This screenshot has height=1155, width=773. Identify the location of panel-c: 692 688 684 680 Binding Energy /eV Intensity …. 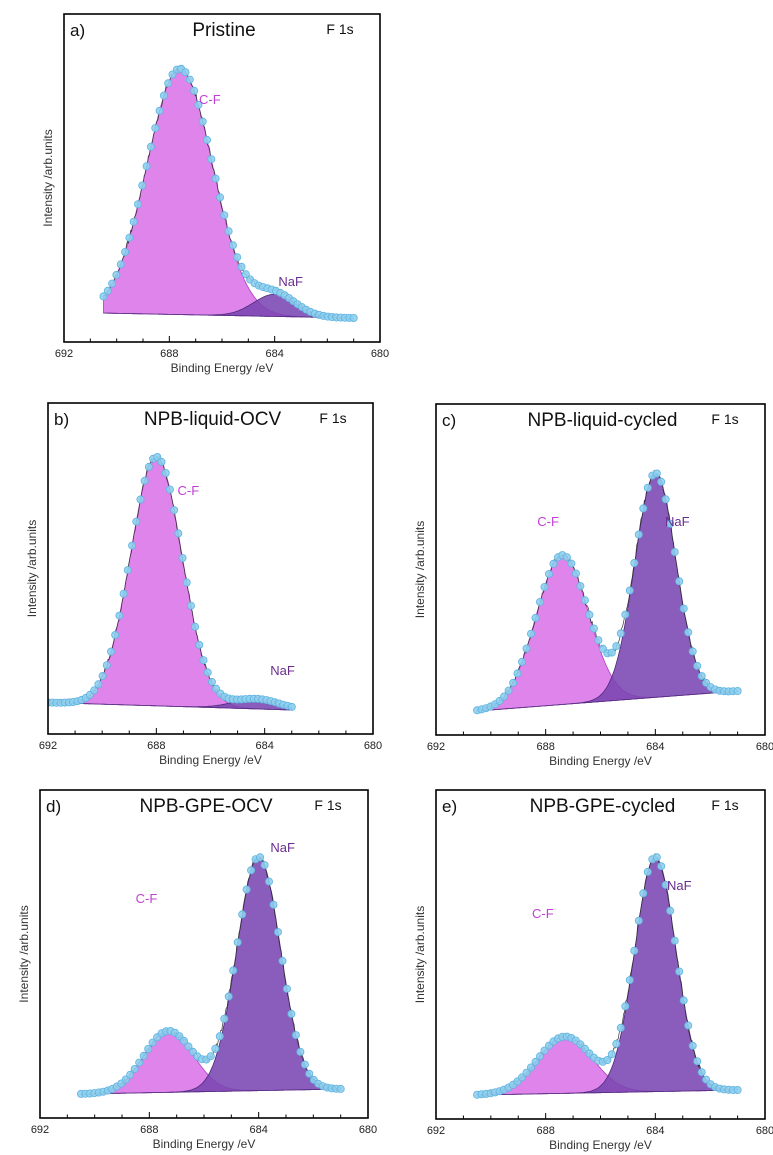
(593, 585).